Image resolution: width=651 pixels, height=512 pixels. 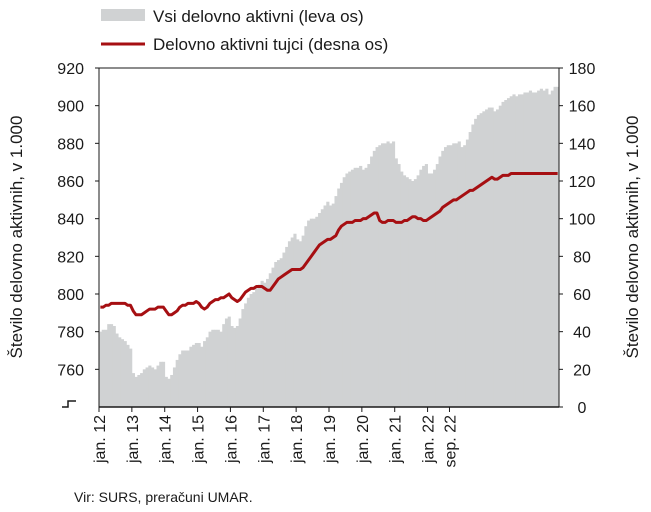 I want to click on x-tick-label: jan. 14, so click(x=166, y=439).